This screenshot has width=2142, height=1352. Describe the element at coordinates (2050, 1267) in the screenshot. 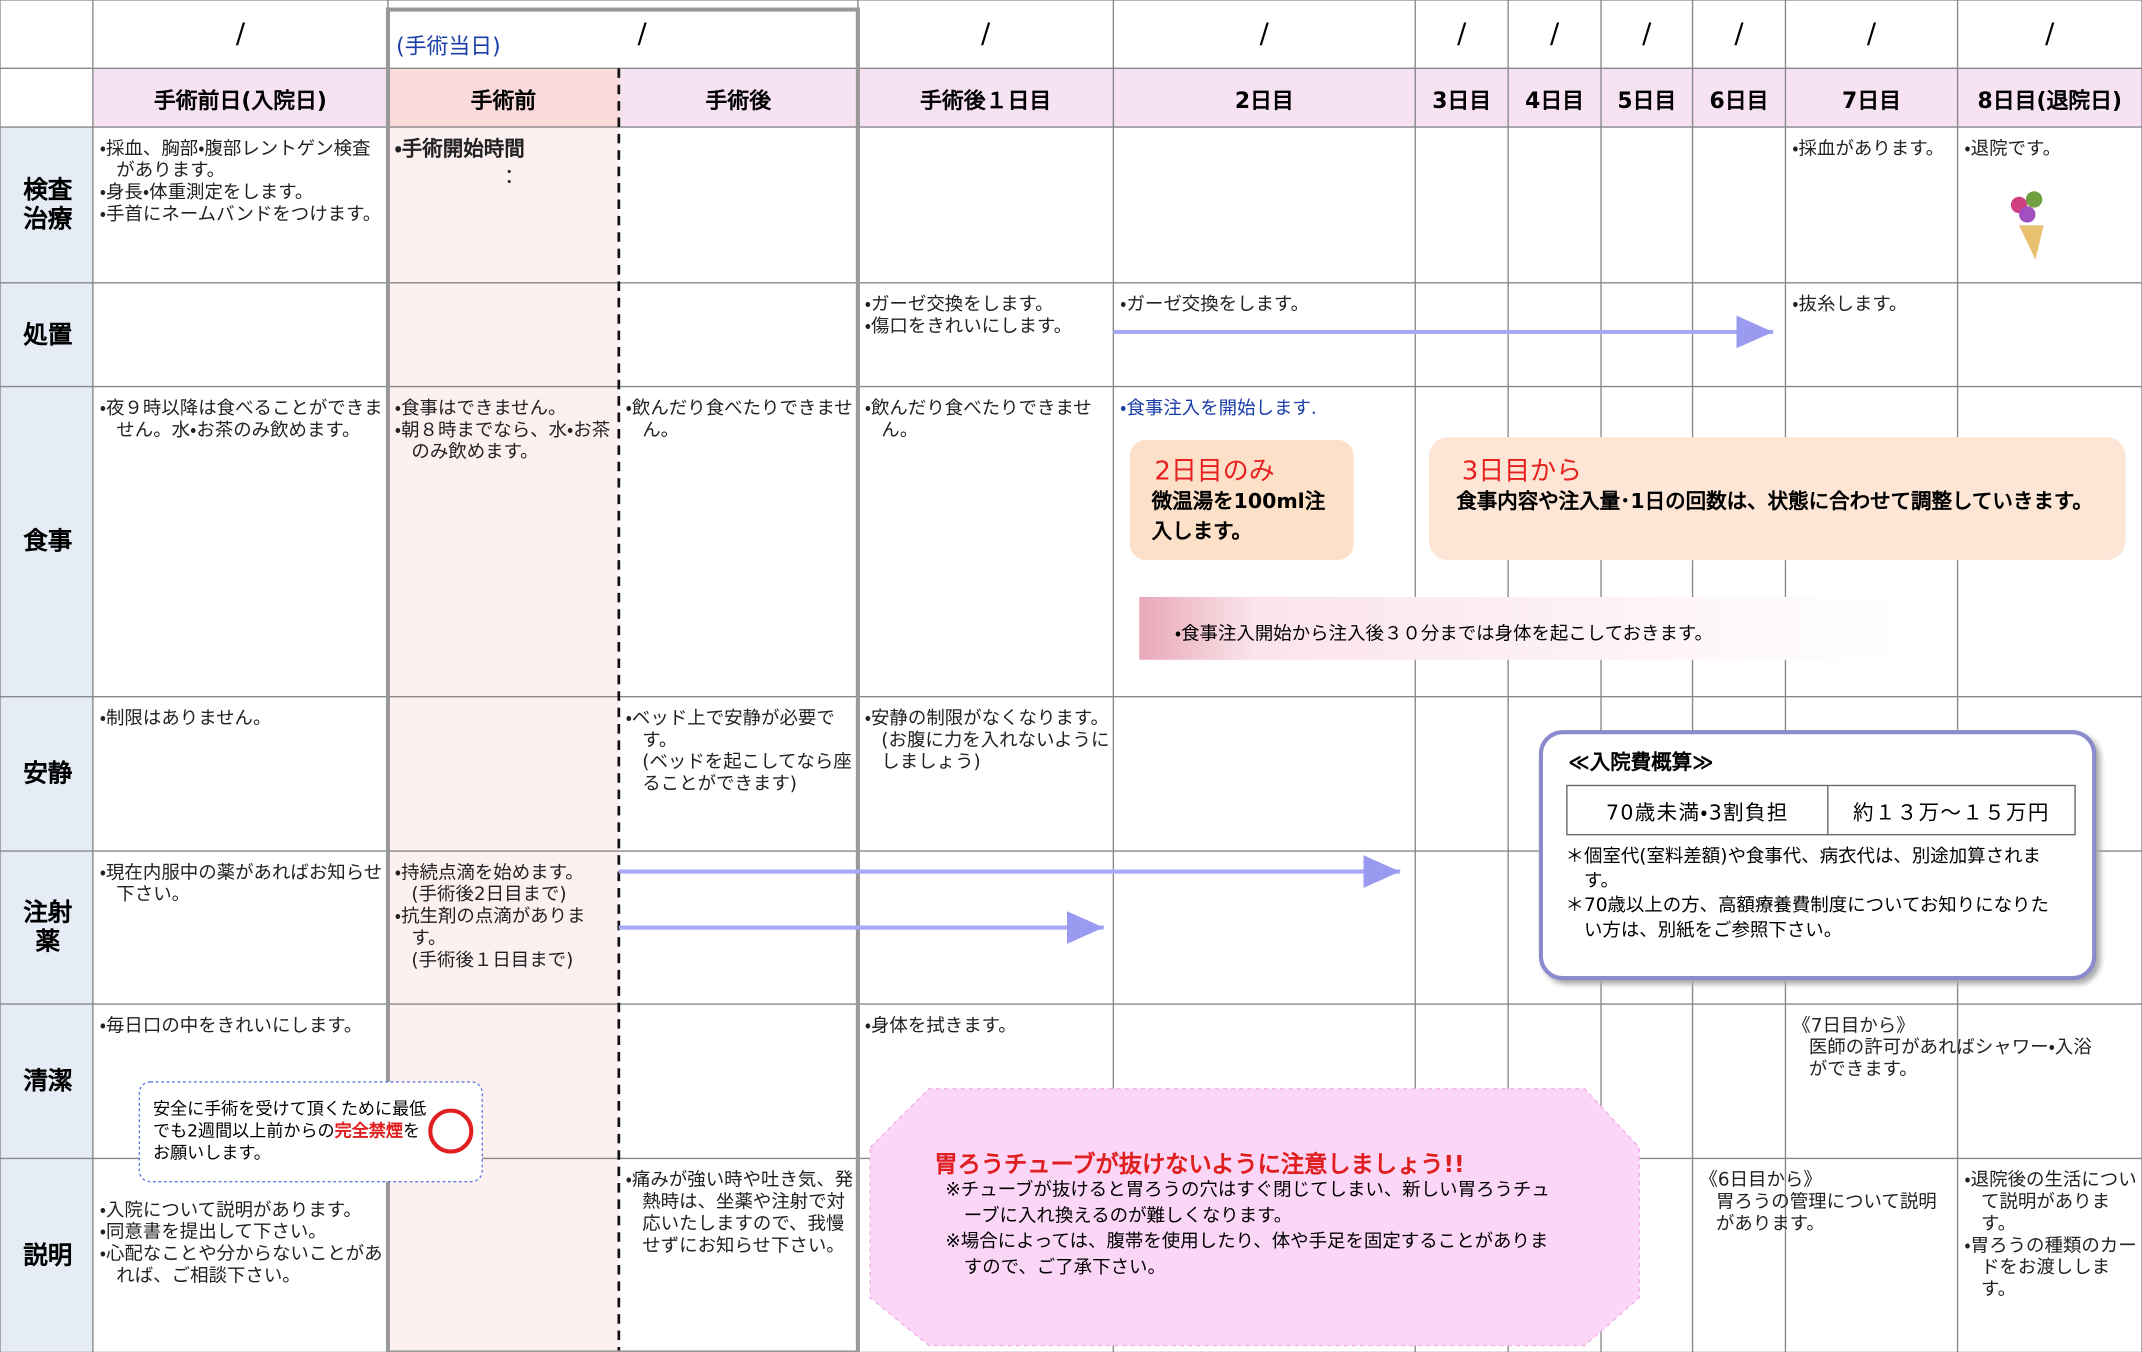

I see `cell-text: ・胃ろうの種類のカードをお渡しします。` at that location.